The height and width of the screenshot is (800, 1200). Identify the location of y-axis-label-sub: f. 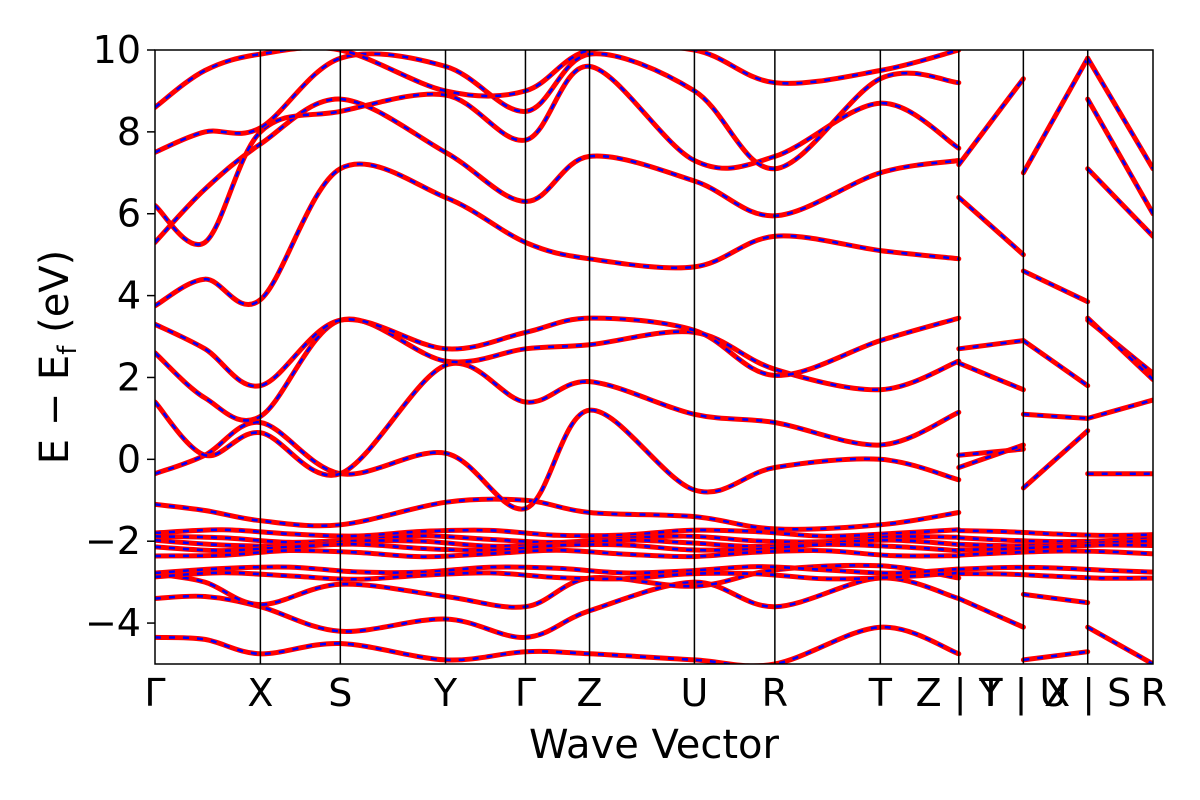
(68, 350).